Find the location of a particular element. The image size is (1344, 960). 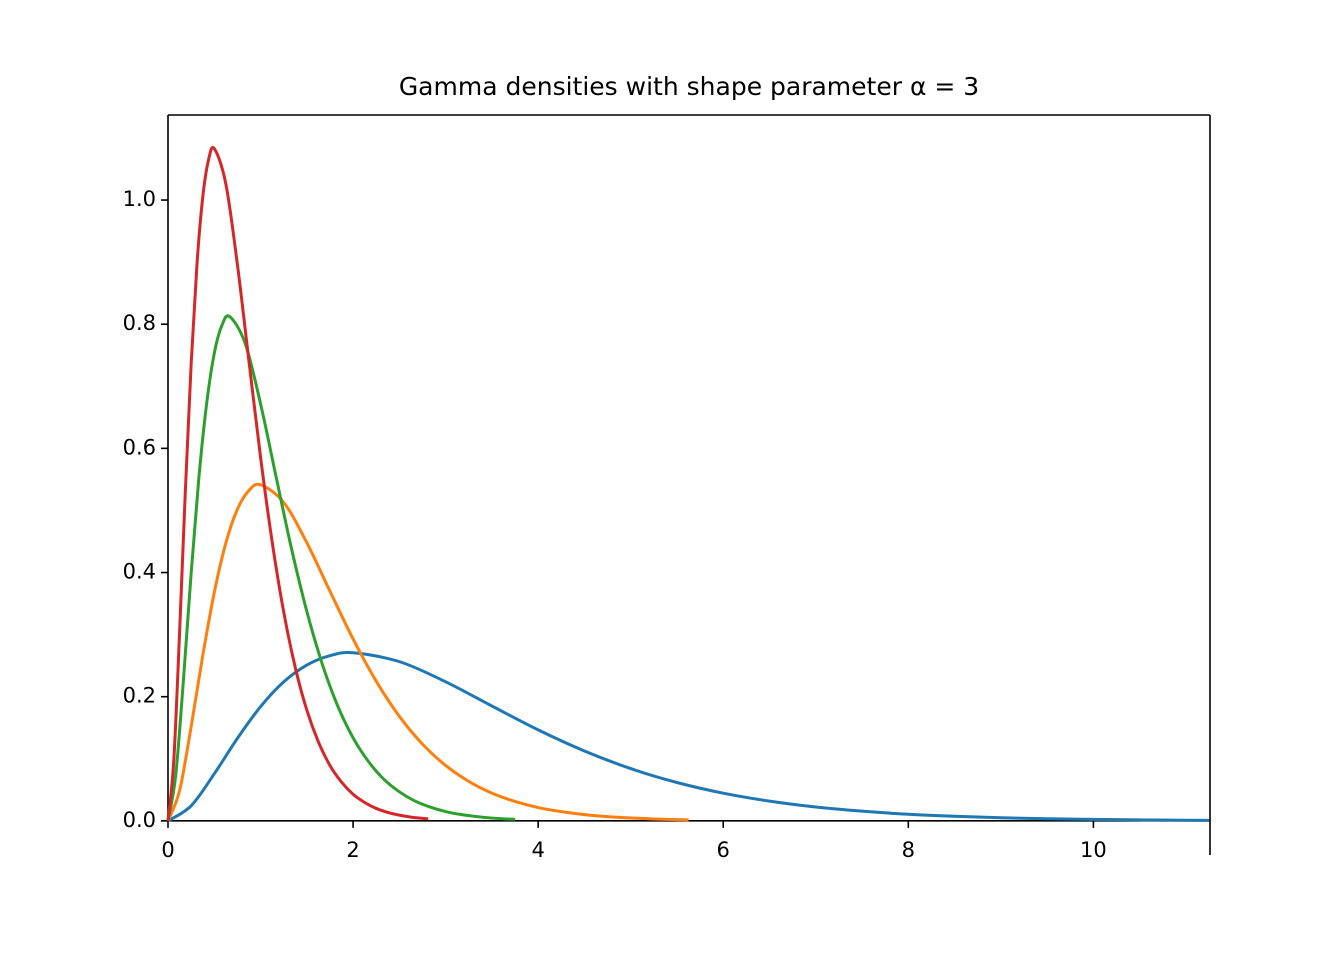

x-tick-label: 2 is located at coordinates (352, 850).